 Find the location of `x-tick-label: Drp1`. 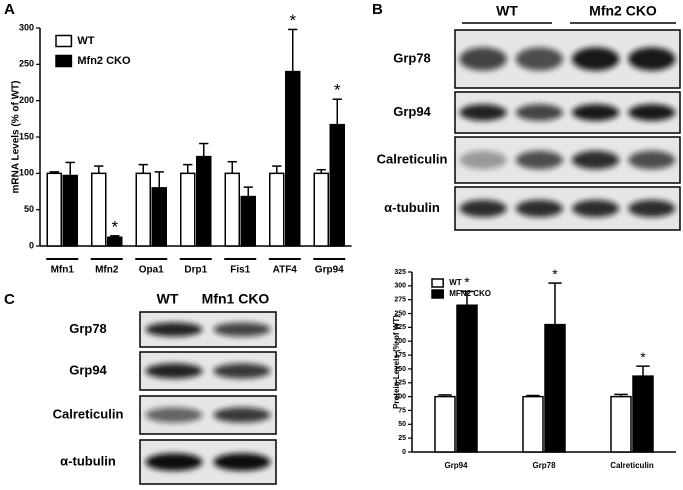

x-tick-label: Drp1 is located at coordinates (195, 270).